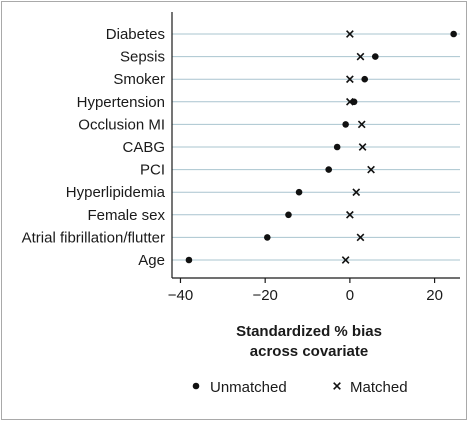  What do you see at coordinates (264, 295) in the screenshot?
I see `x-tick-label: −20` at bounding box center [264, 295].